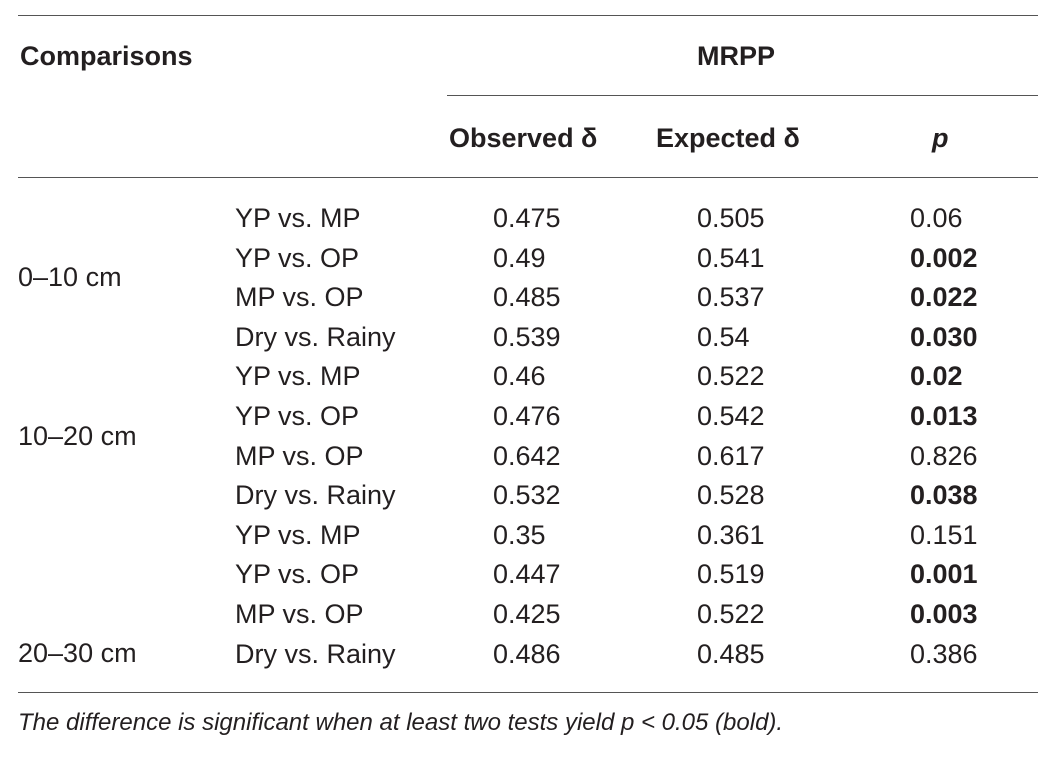 Image resolution: width=1054 pixels, height=757 pixels. I want to click on header-bottom-rule, so click(528, 177).